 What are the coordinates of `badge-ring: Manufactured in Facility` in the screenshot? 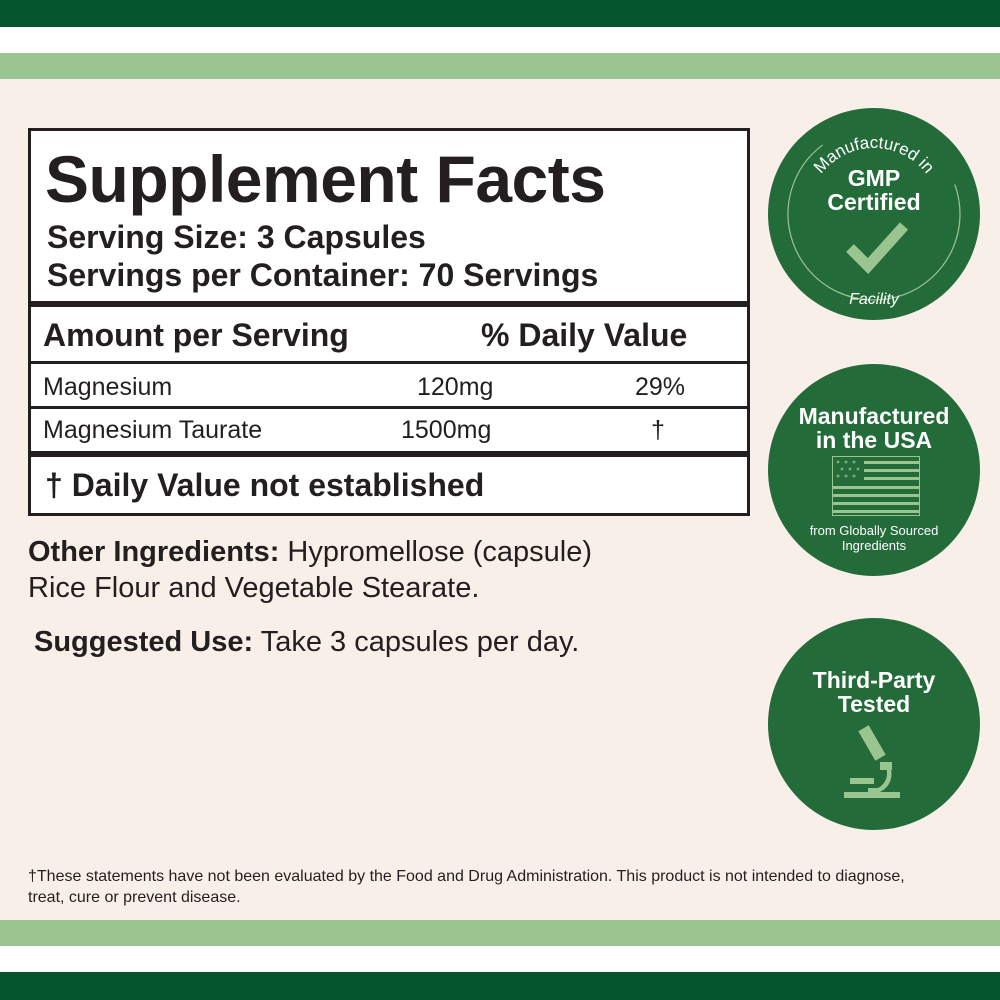 It's located at (874, 217).